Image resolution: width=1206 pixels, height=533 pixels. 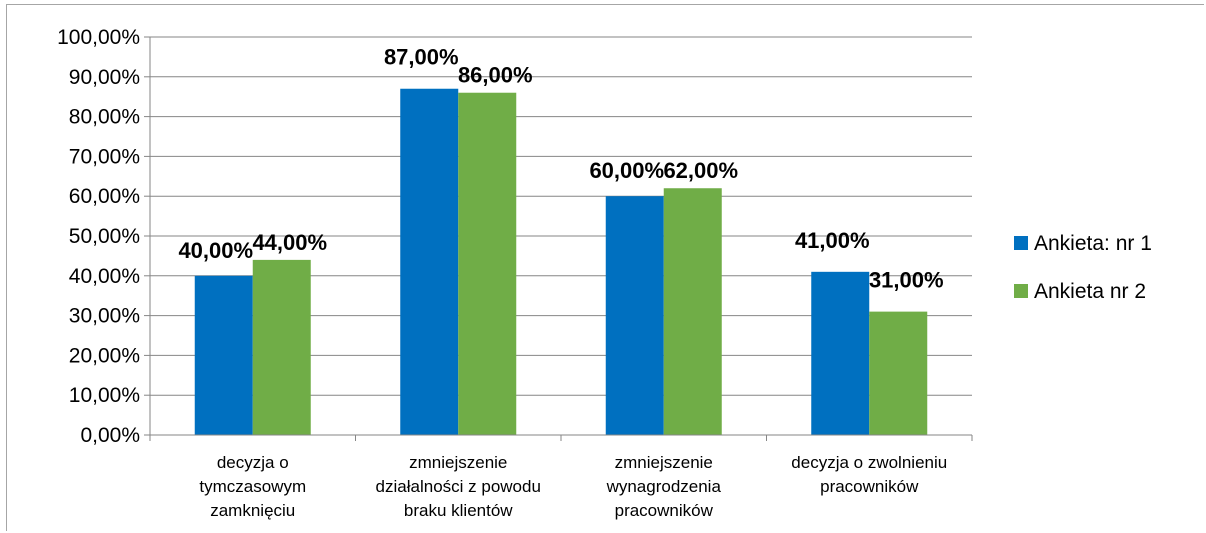 I want to click on legend-label: Ankieta: nr 1, so click(x=1093, y=243).